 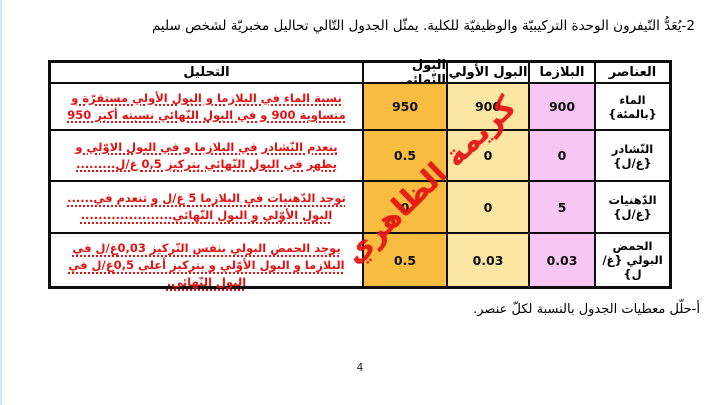 What do you see at coordinates (488, 72) in the screenshot?
I see `column-header-primary-urine: البول الأولي` at bounding box center [488, 72].